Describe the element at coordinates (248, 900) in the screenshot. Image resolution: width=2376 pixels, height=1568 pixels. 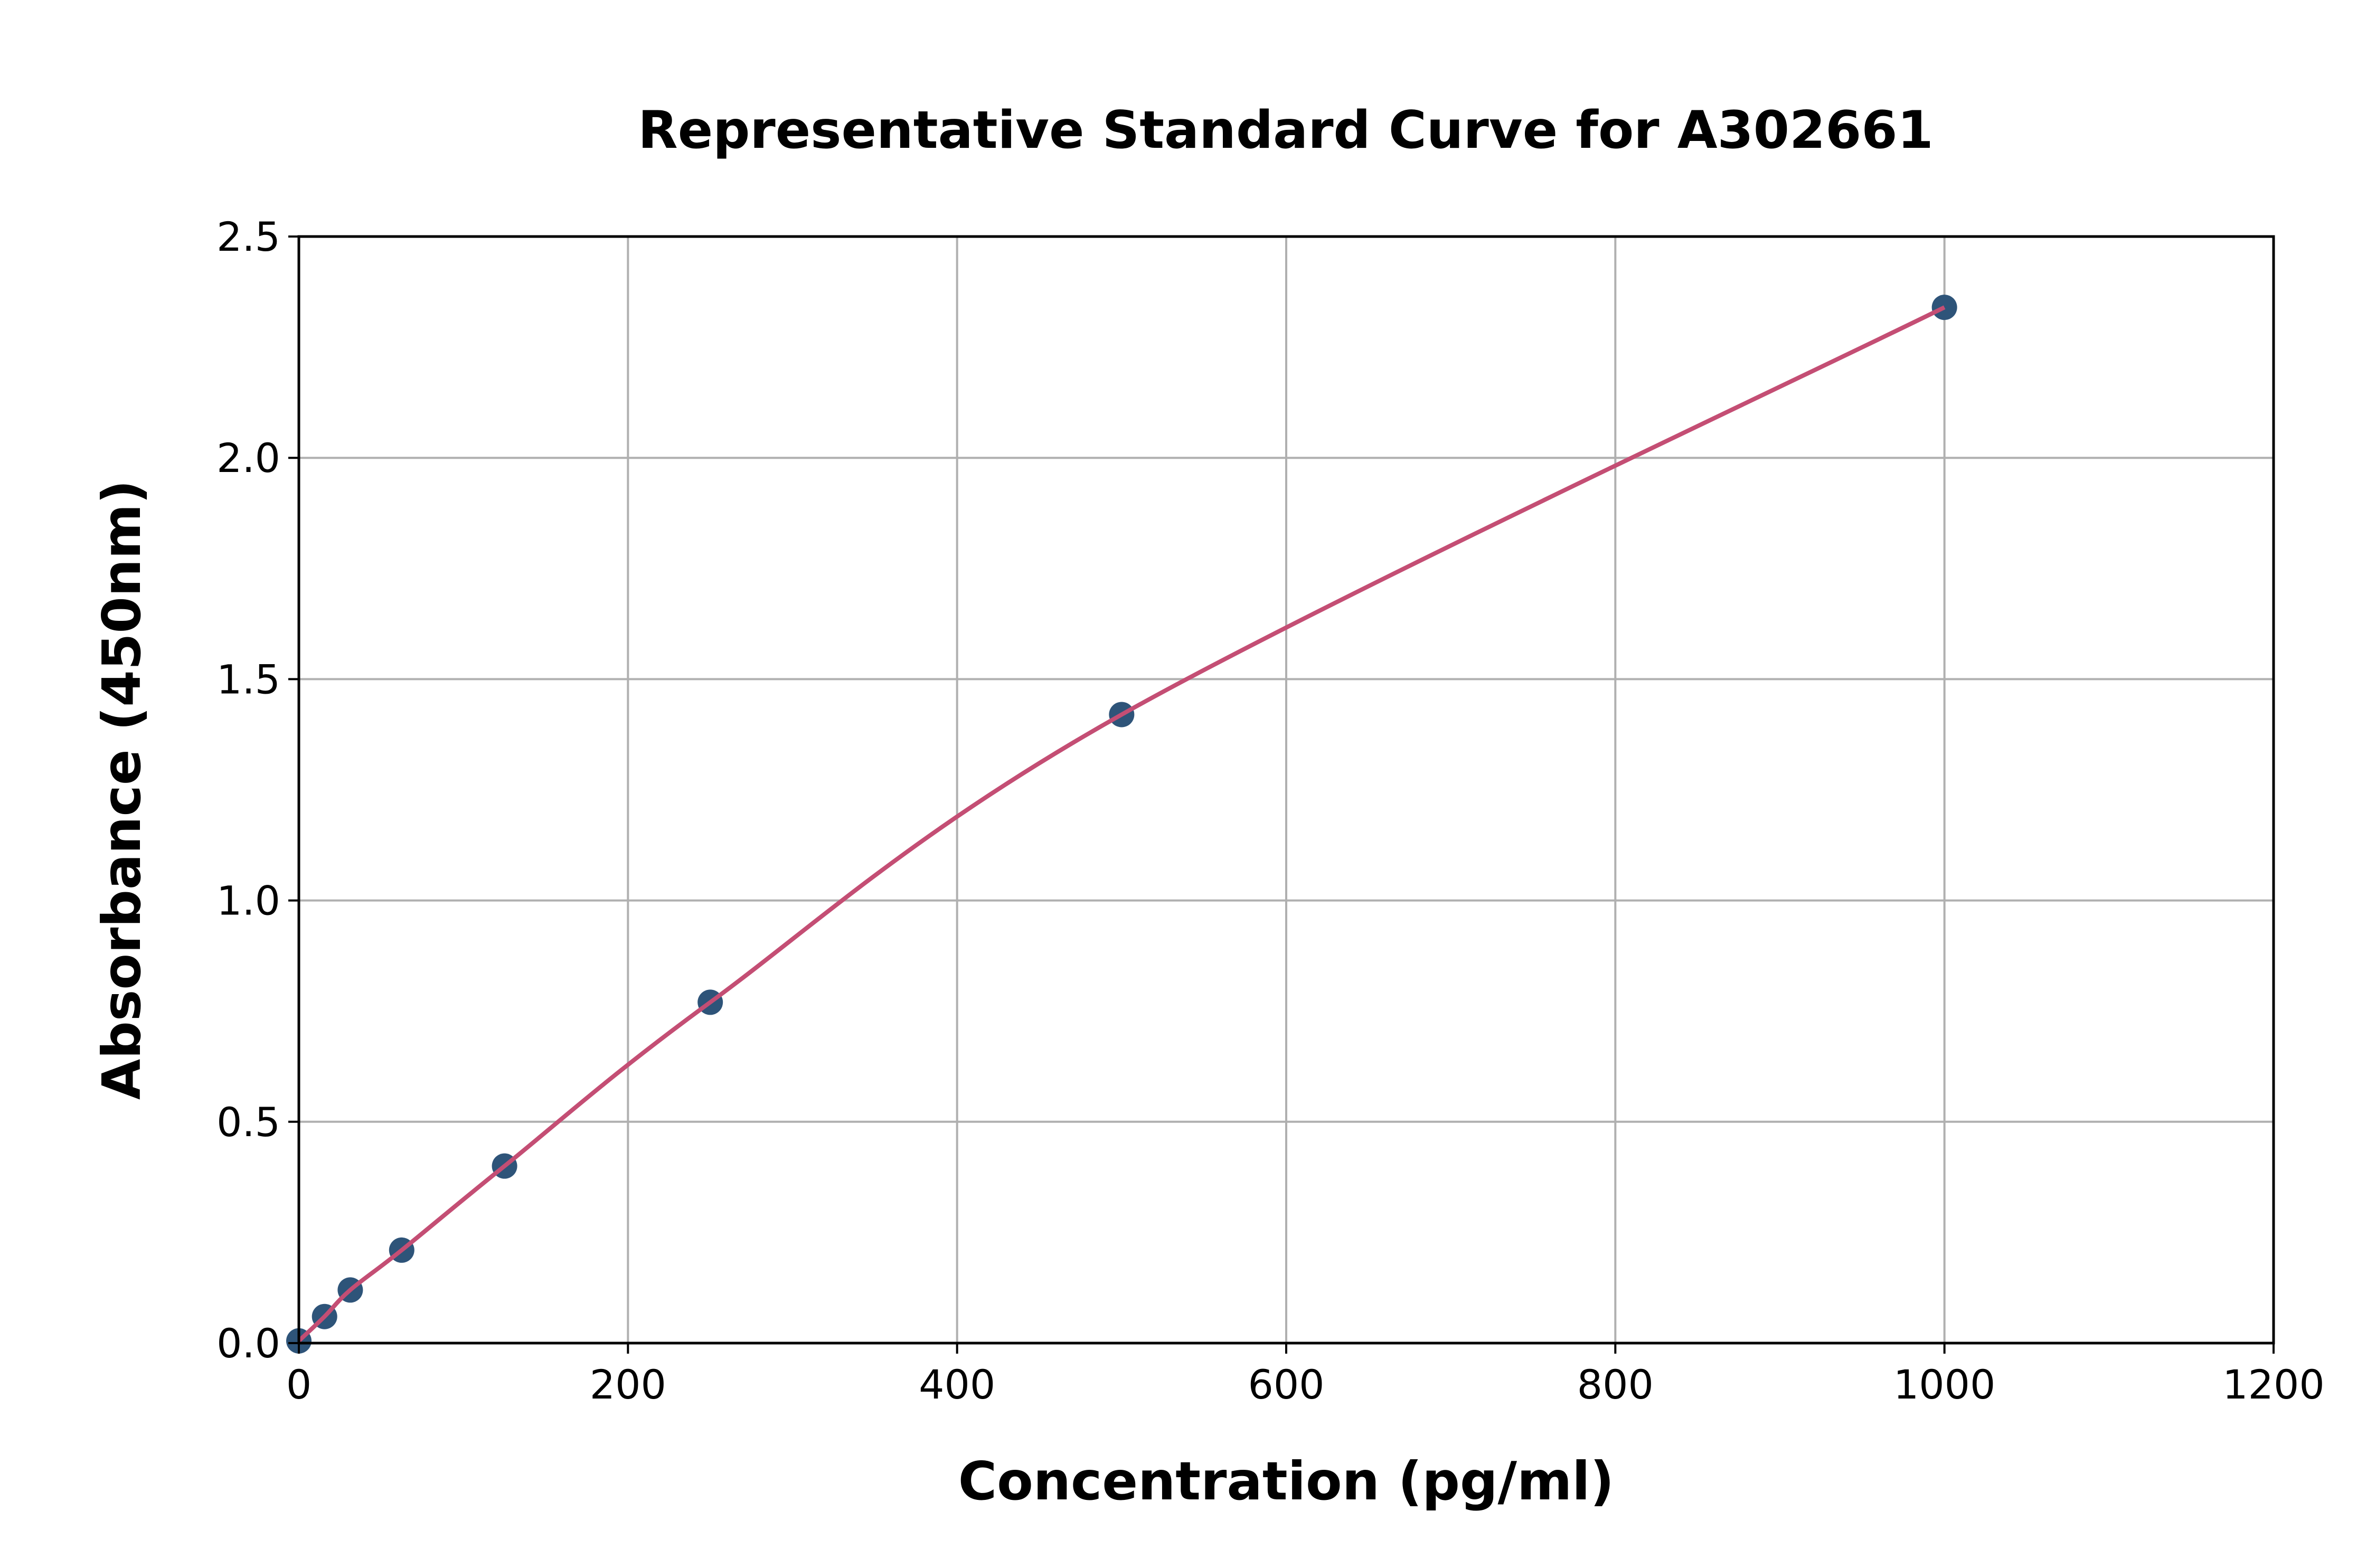
I see `y-tick-label: 1.0` at that location.